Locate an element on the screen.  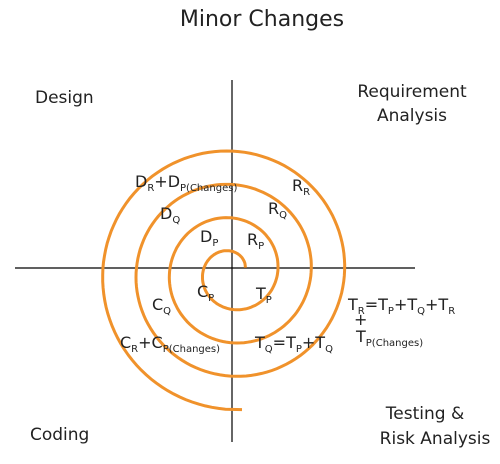
spiral-label: TR=TP+TQ+TR is located at coordinates (401, 306).